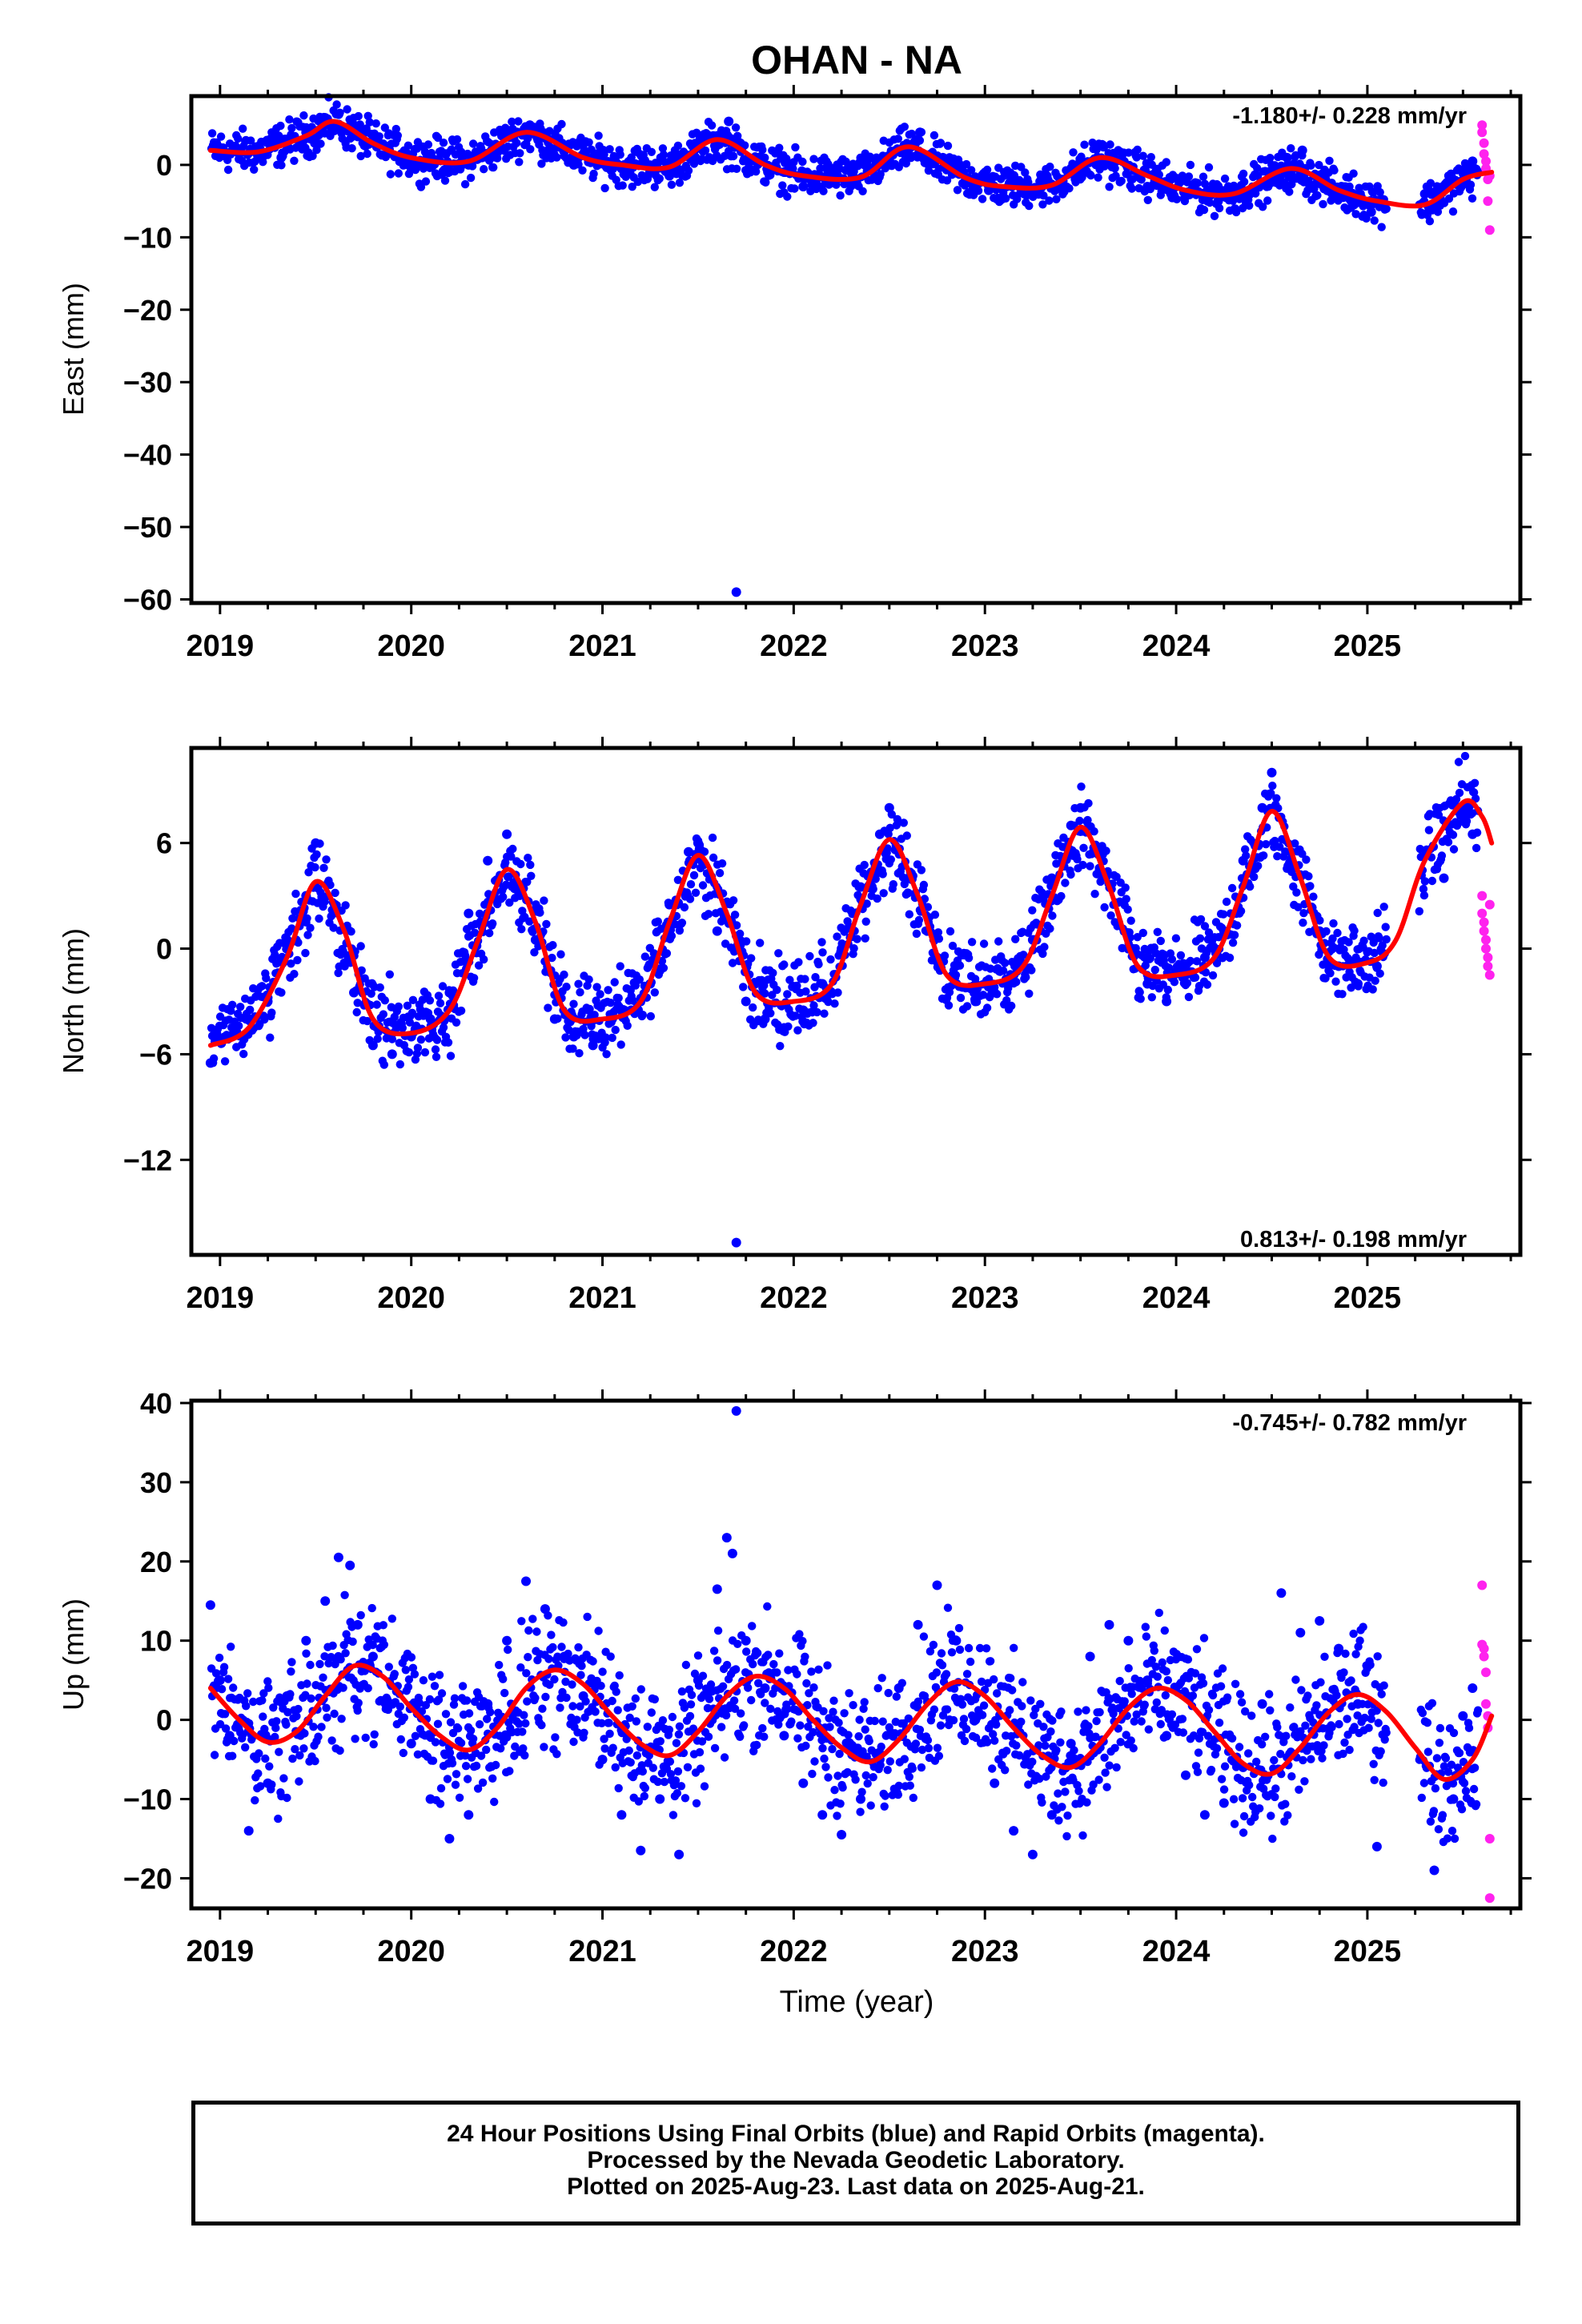  Describe the element at coordinates (1486, 935) in the screenshot. I see `panel-north-rapid-points` at that location.